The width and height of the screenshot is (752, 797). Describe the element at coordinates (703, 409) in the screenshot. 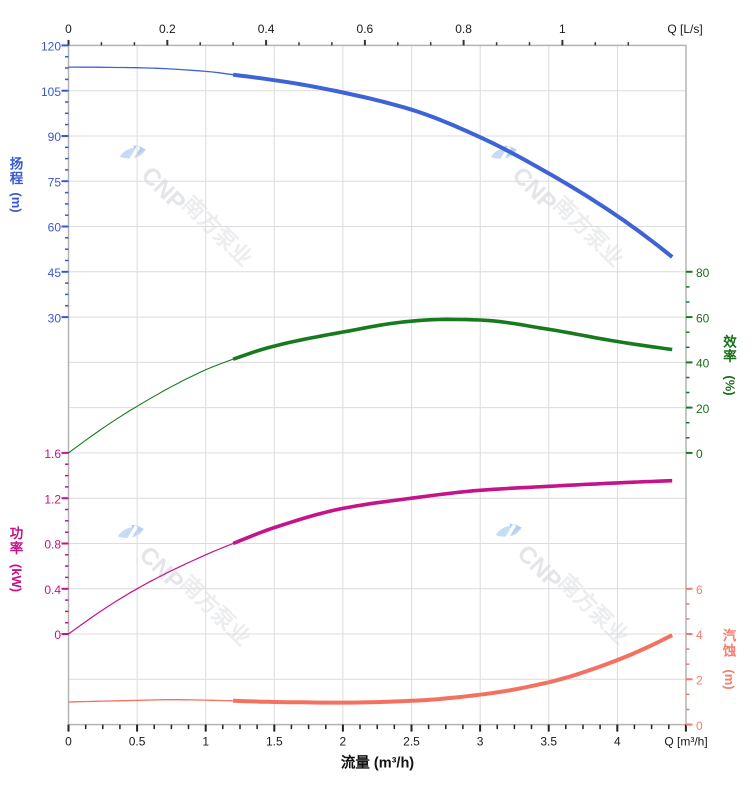

I see `svg-text: 20` at that location.